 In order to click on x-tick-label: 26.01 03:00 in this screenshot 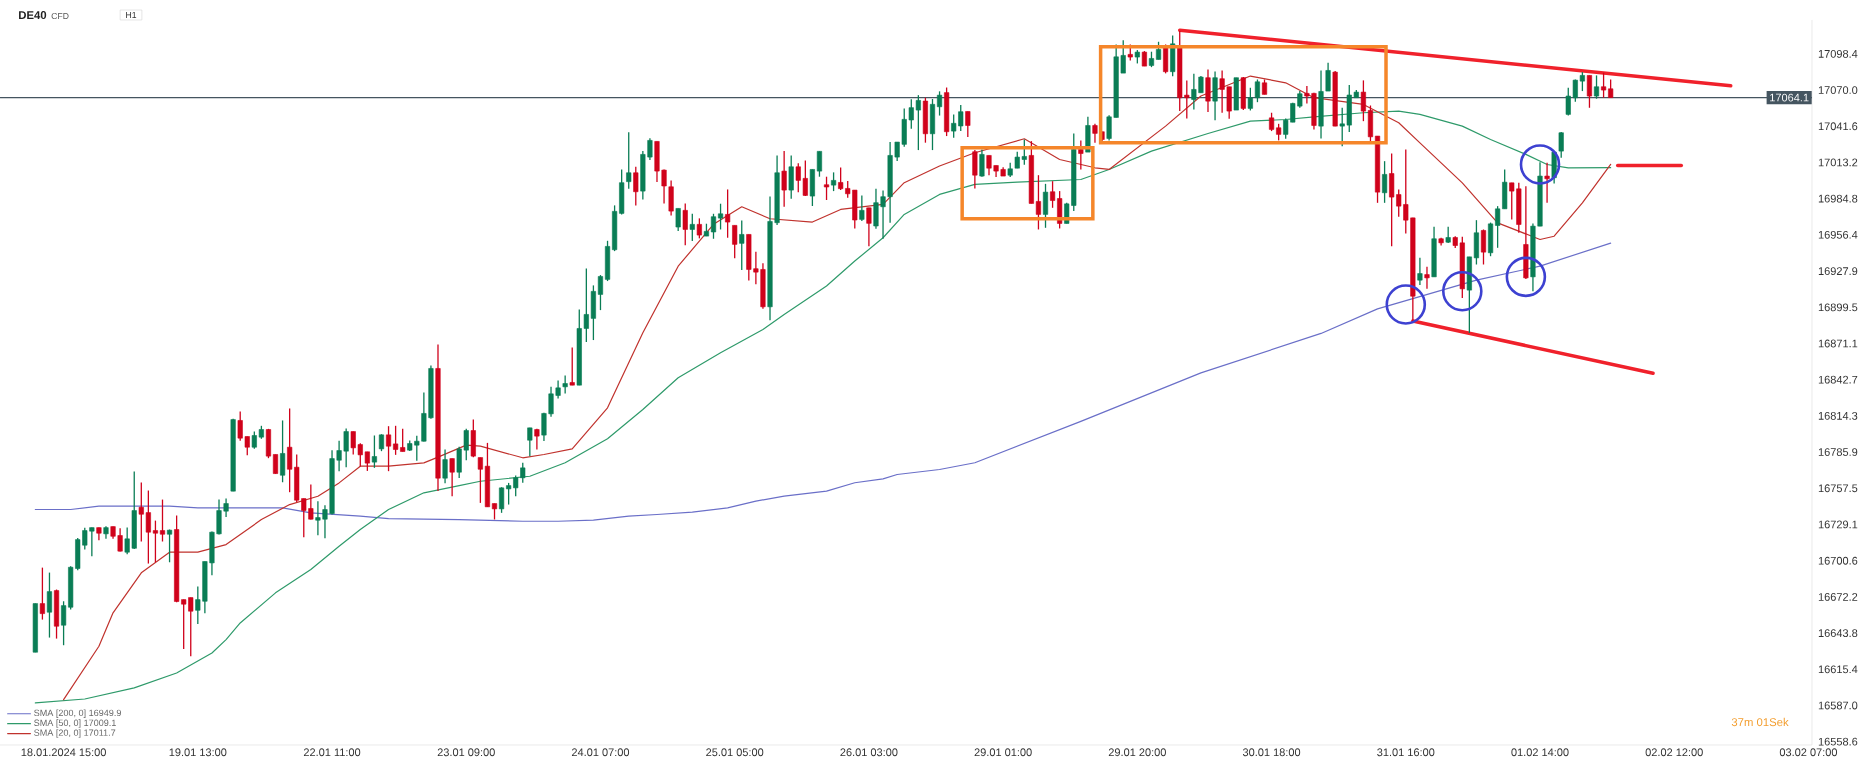, I will do `click(869, 752)`.